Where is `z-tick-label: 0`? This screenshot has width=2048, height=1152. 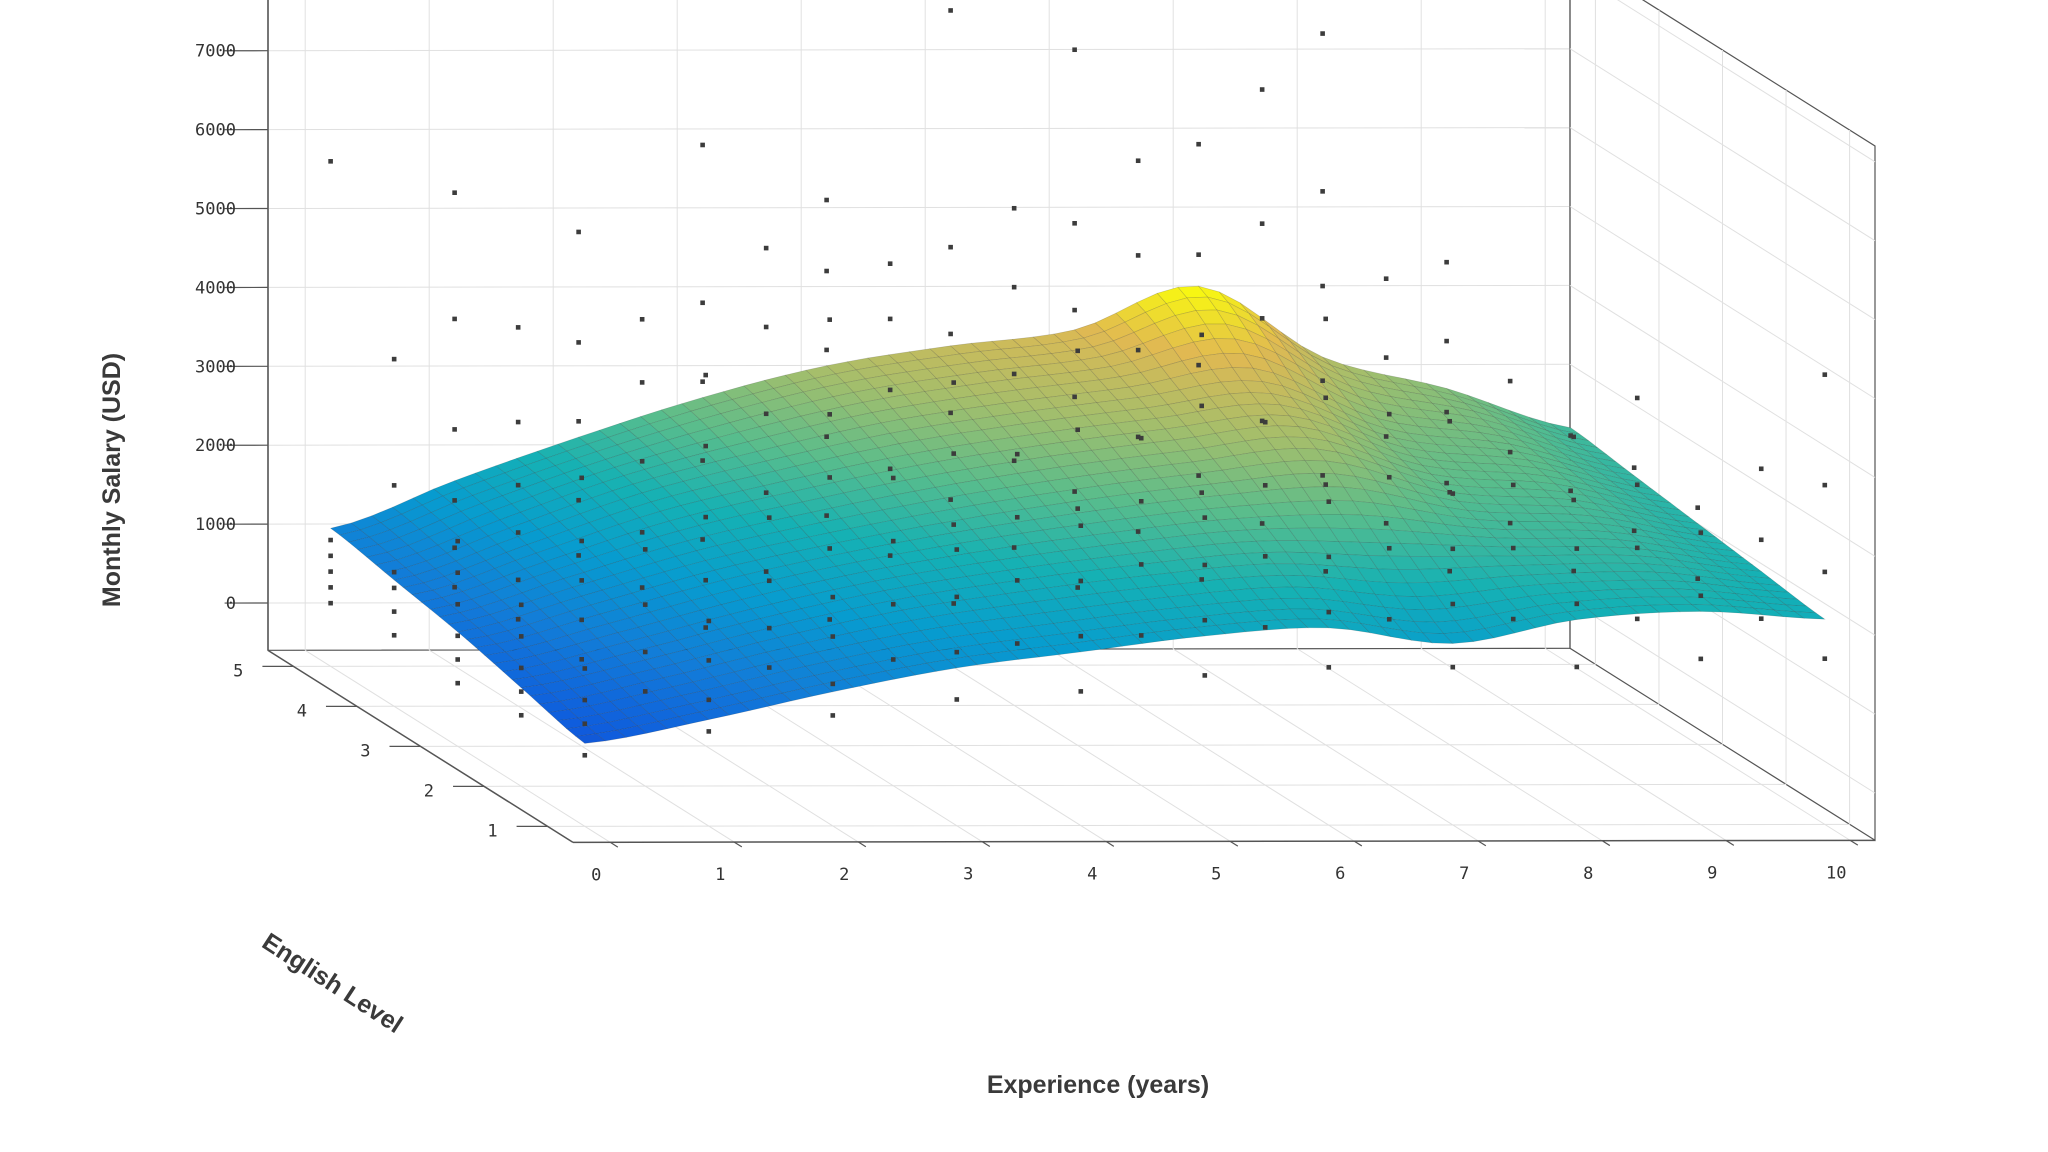
z-tick-label: 0 is located at coordinates (231, 604).